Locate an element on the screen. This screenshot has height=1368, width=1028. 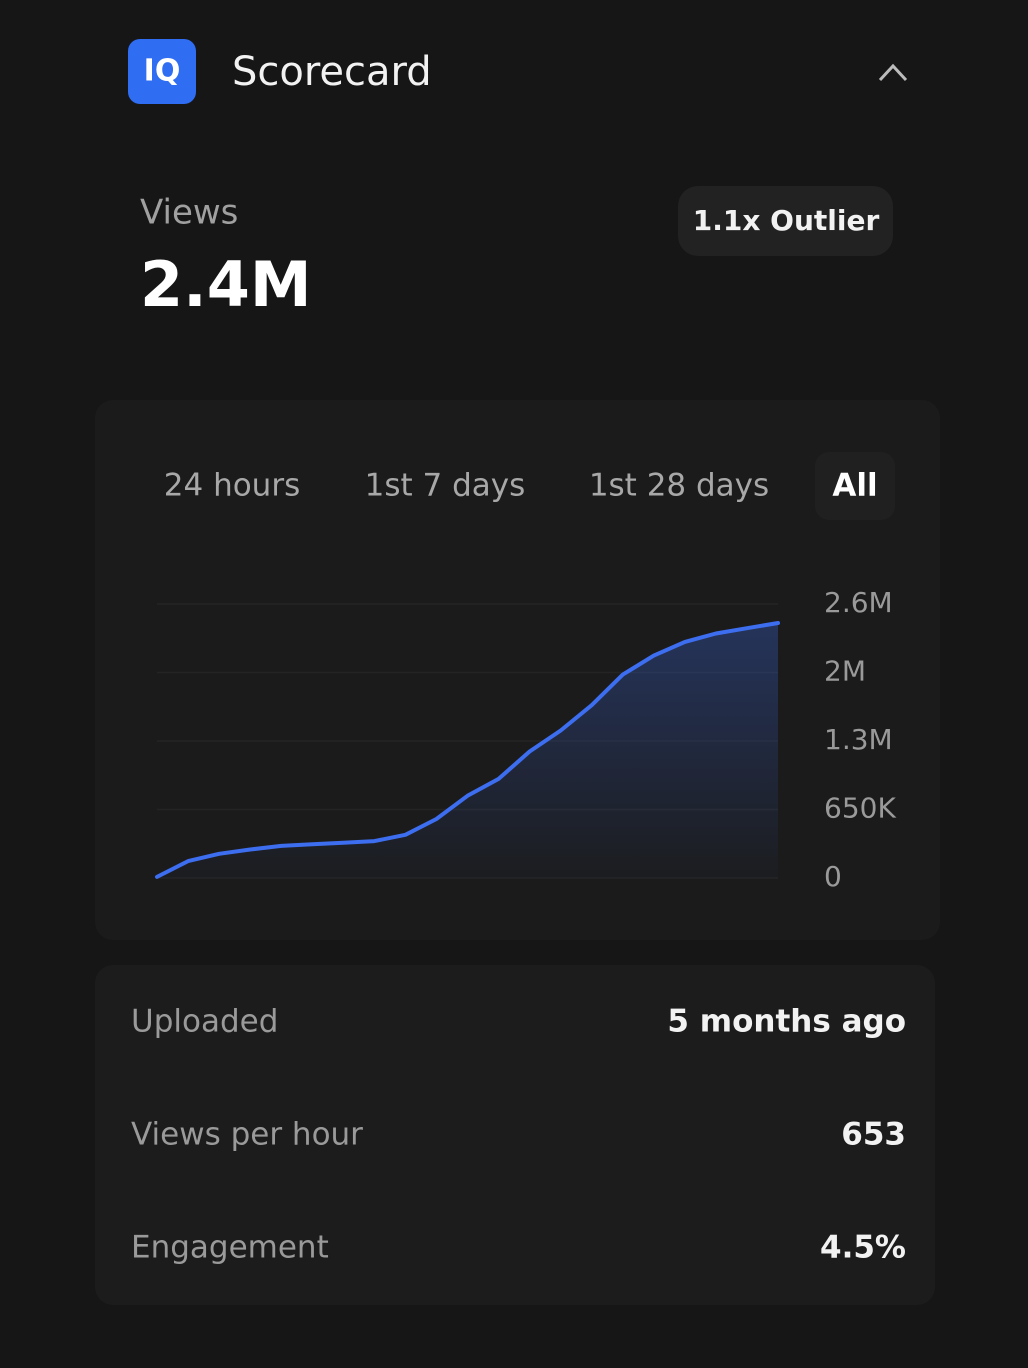
outlier-text: 1.1x Outlier is located at coordinates (786, 220).